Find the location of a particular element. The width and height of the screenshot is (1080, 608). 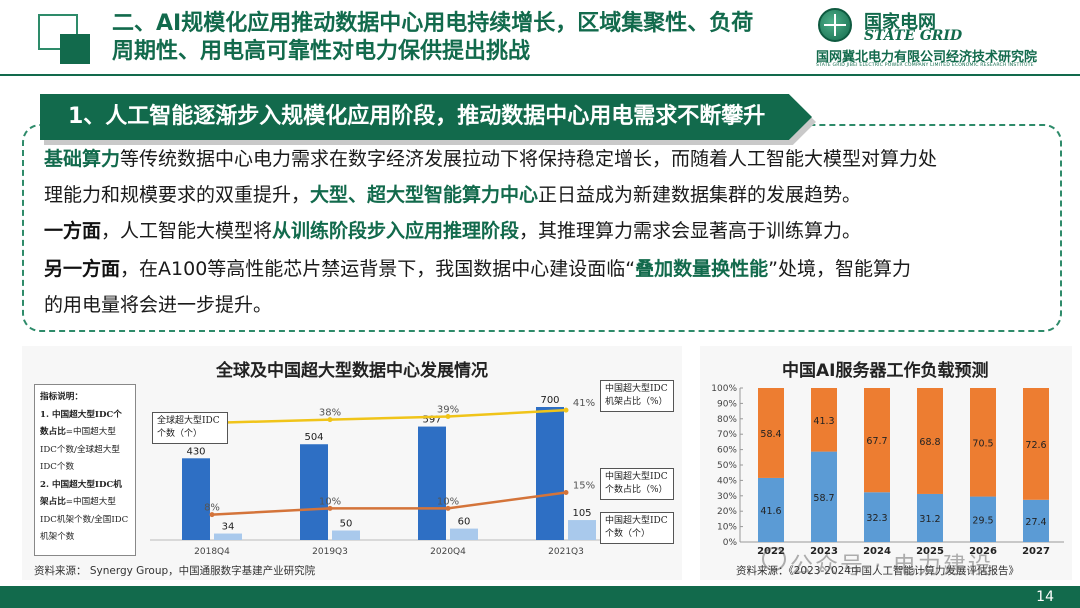

data-label-blue: 32.3 is located at coordinates (876, 518).